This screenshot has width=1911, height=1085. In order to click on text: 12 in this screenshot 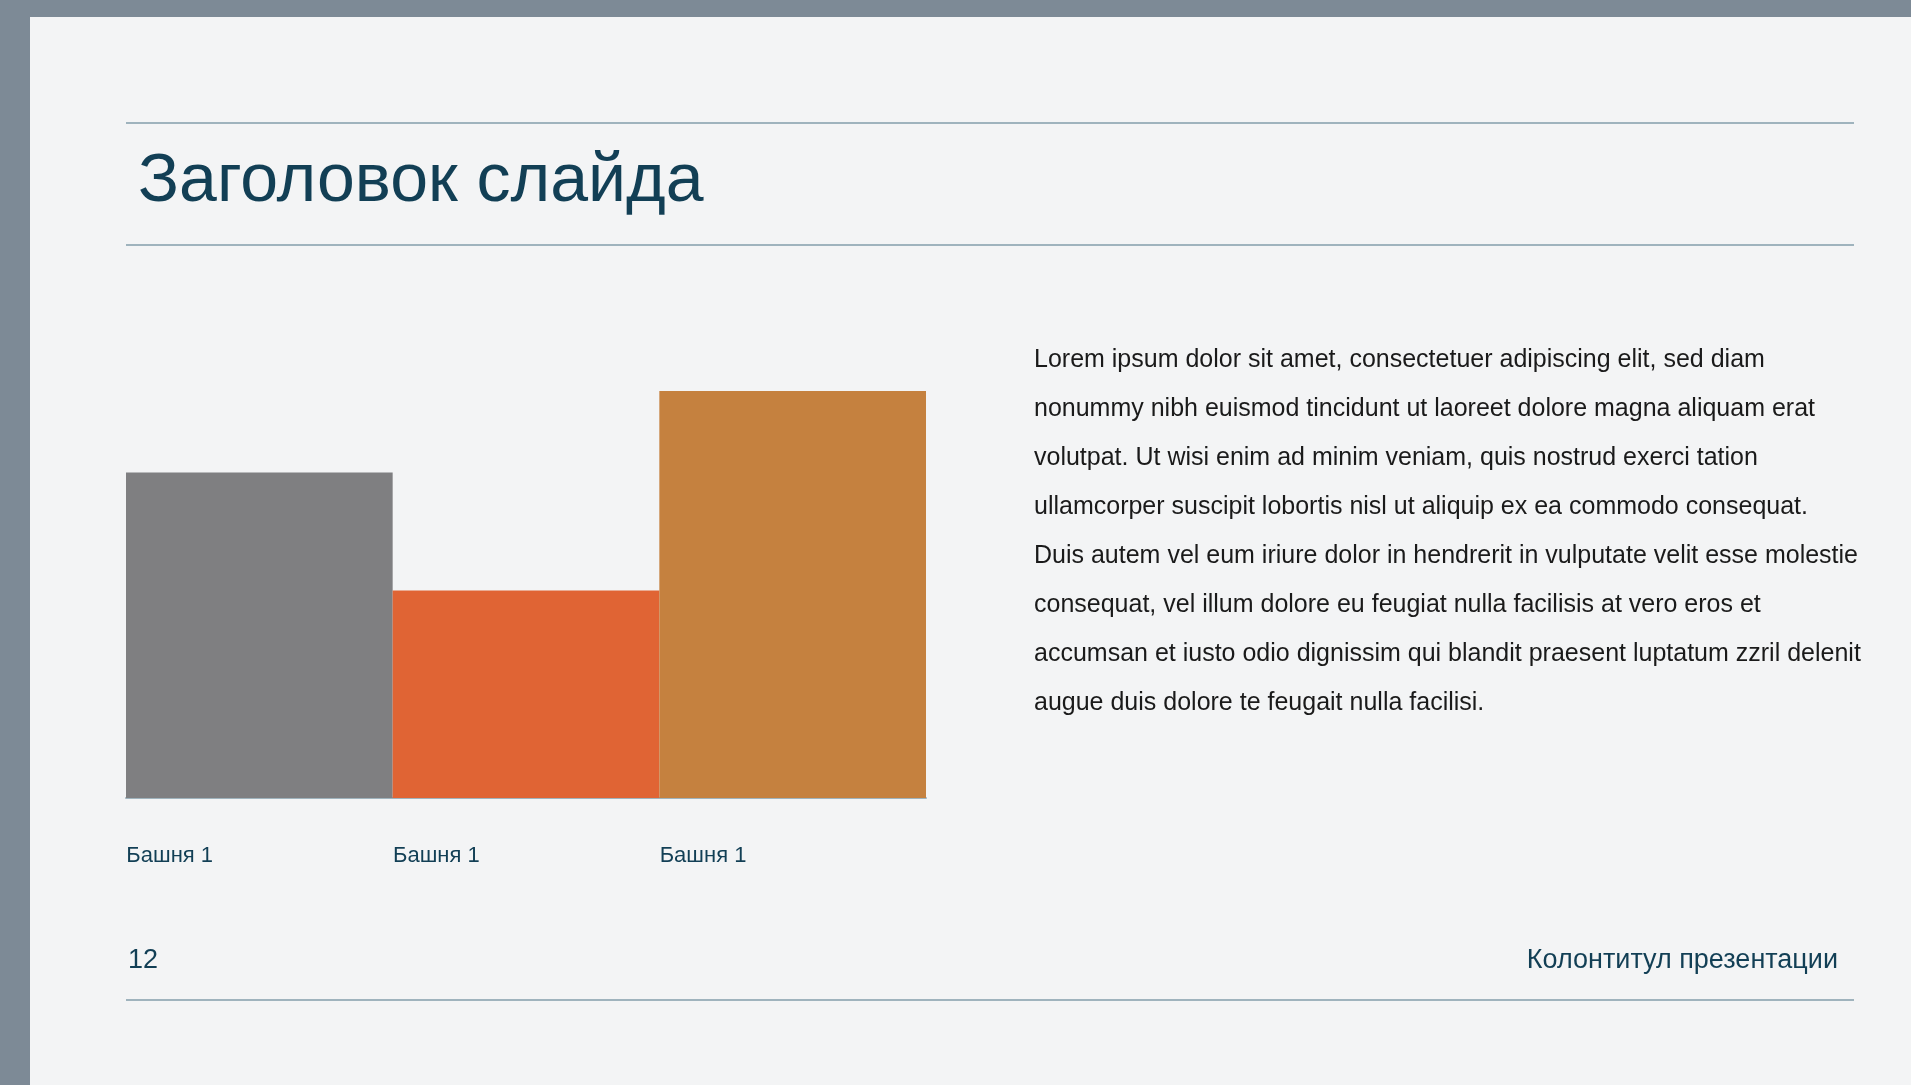, I will do `click(143, 959)`.